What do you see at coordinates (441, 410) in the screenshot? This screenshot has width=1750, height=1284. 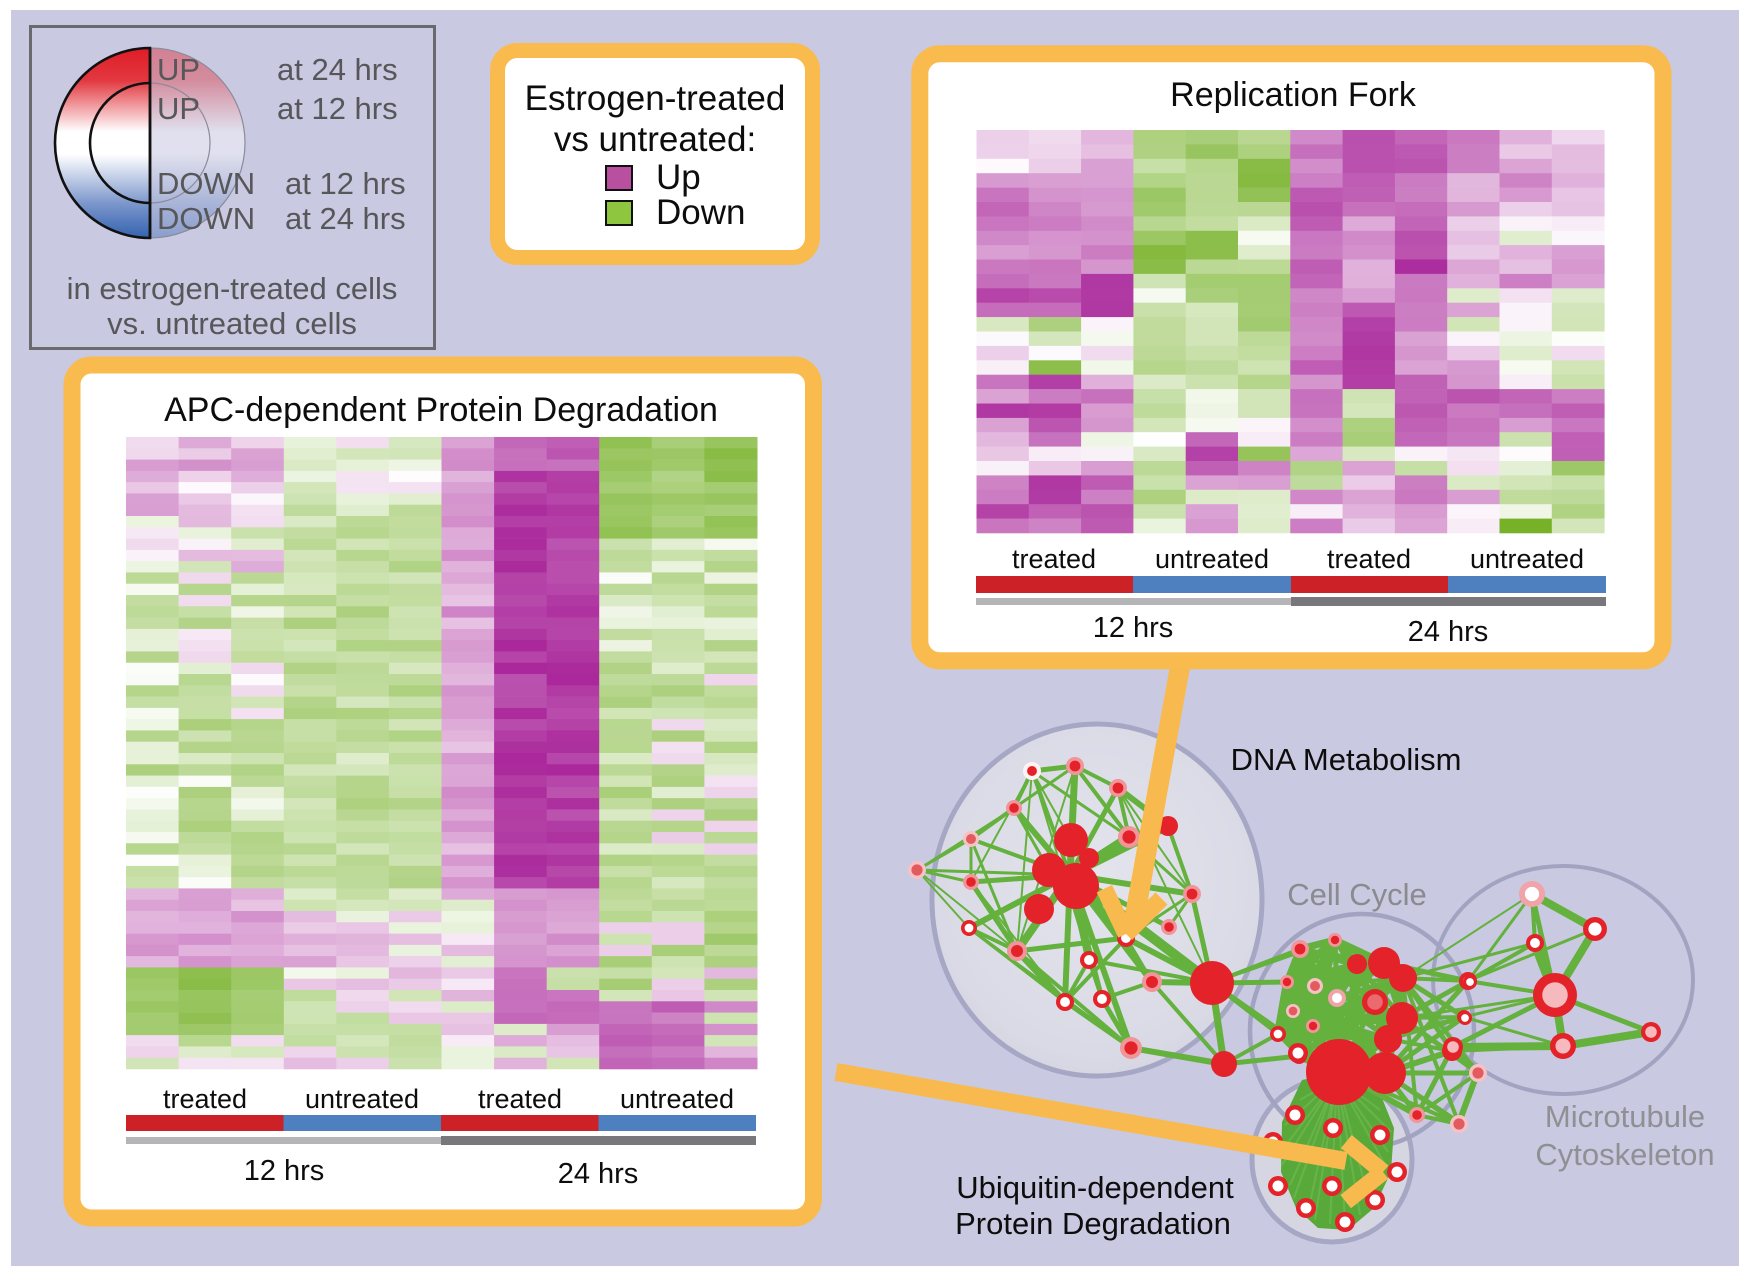 I see `svg-text:APC-dependent Protein Degradat: APC-dependent Protein Degradation` at bounding box center [441, 410].